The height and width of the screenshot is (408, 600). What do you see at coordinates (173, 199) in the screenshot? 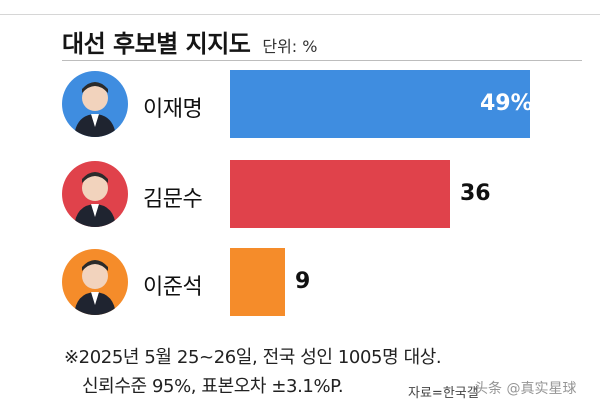
I see `candidate-name: 김문수` at bounding box center [173, 199].